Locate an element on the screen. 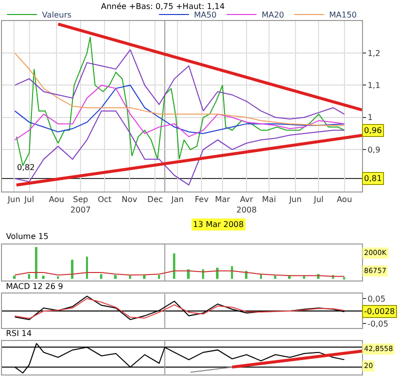 The width and height of the screenshot is (400, 379). legend-label: Valeurs is located at coordinates (57, 15).